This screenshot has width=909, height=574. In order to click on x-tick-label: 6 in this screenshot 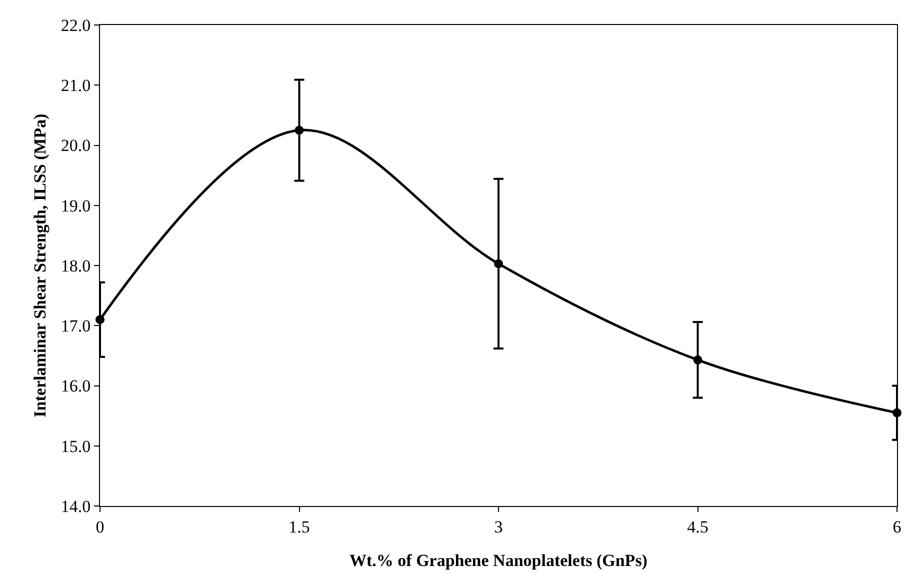, I will do `click(897, 526)`.